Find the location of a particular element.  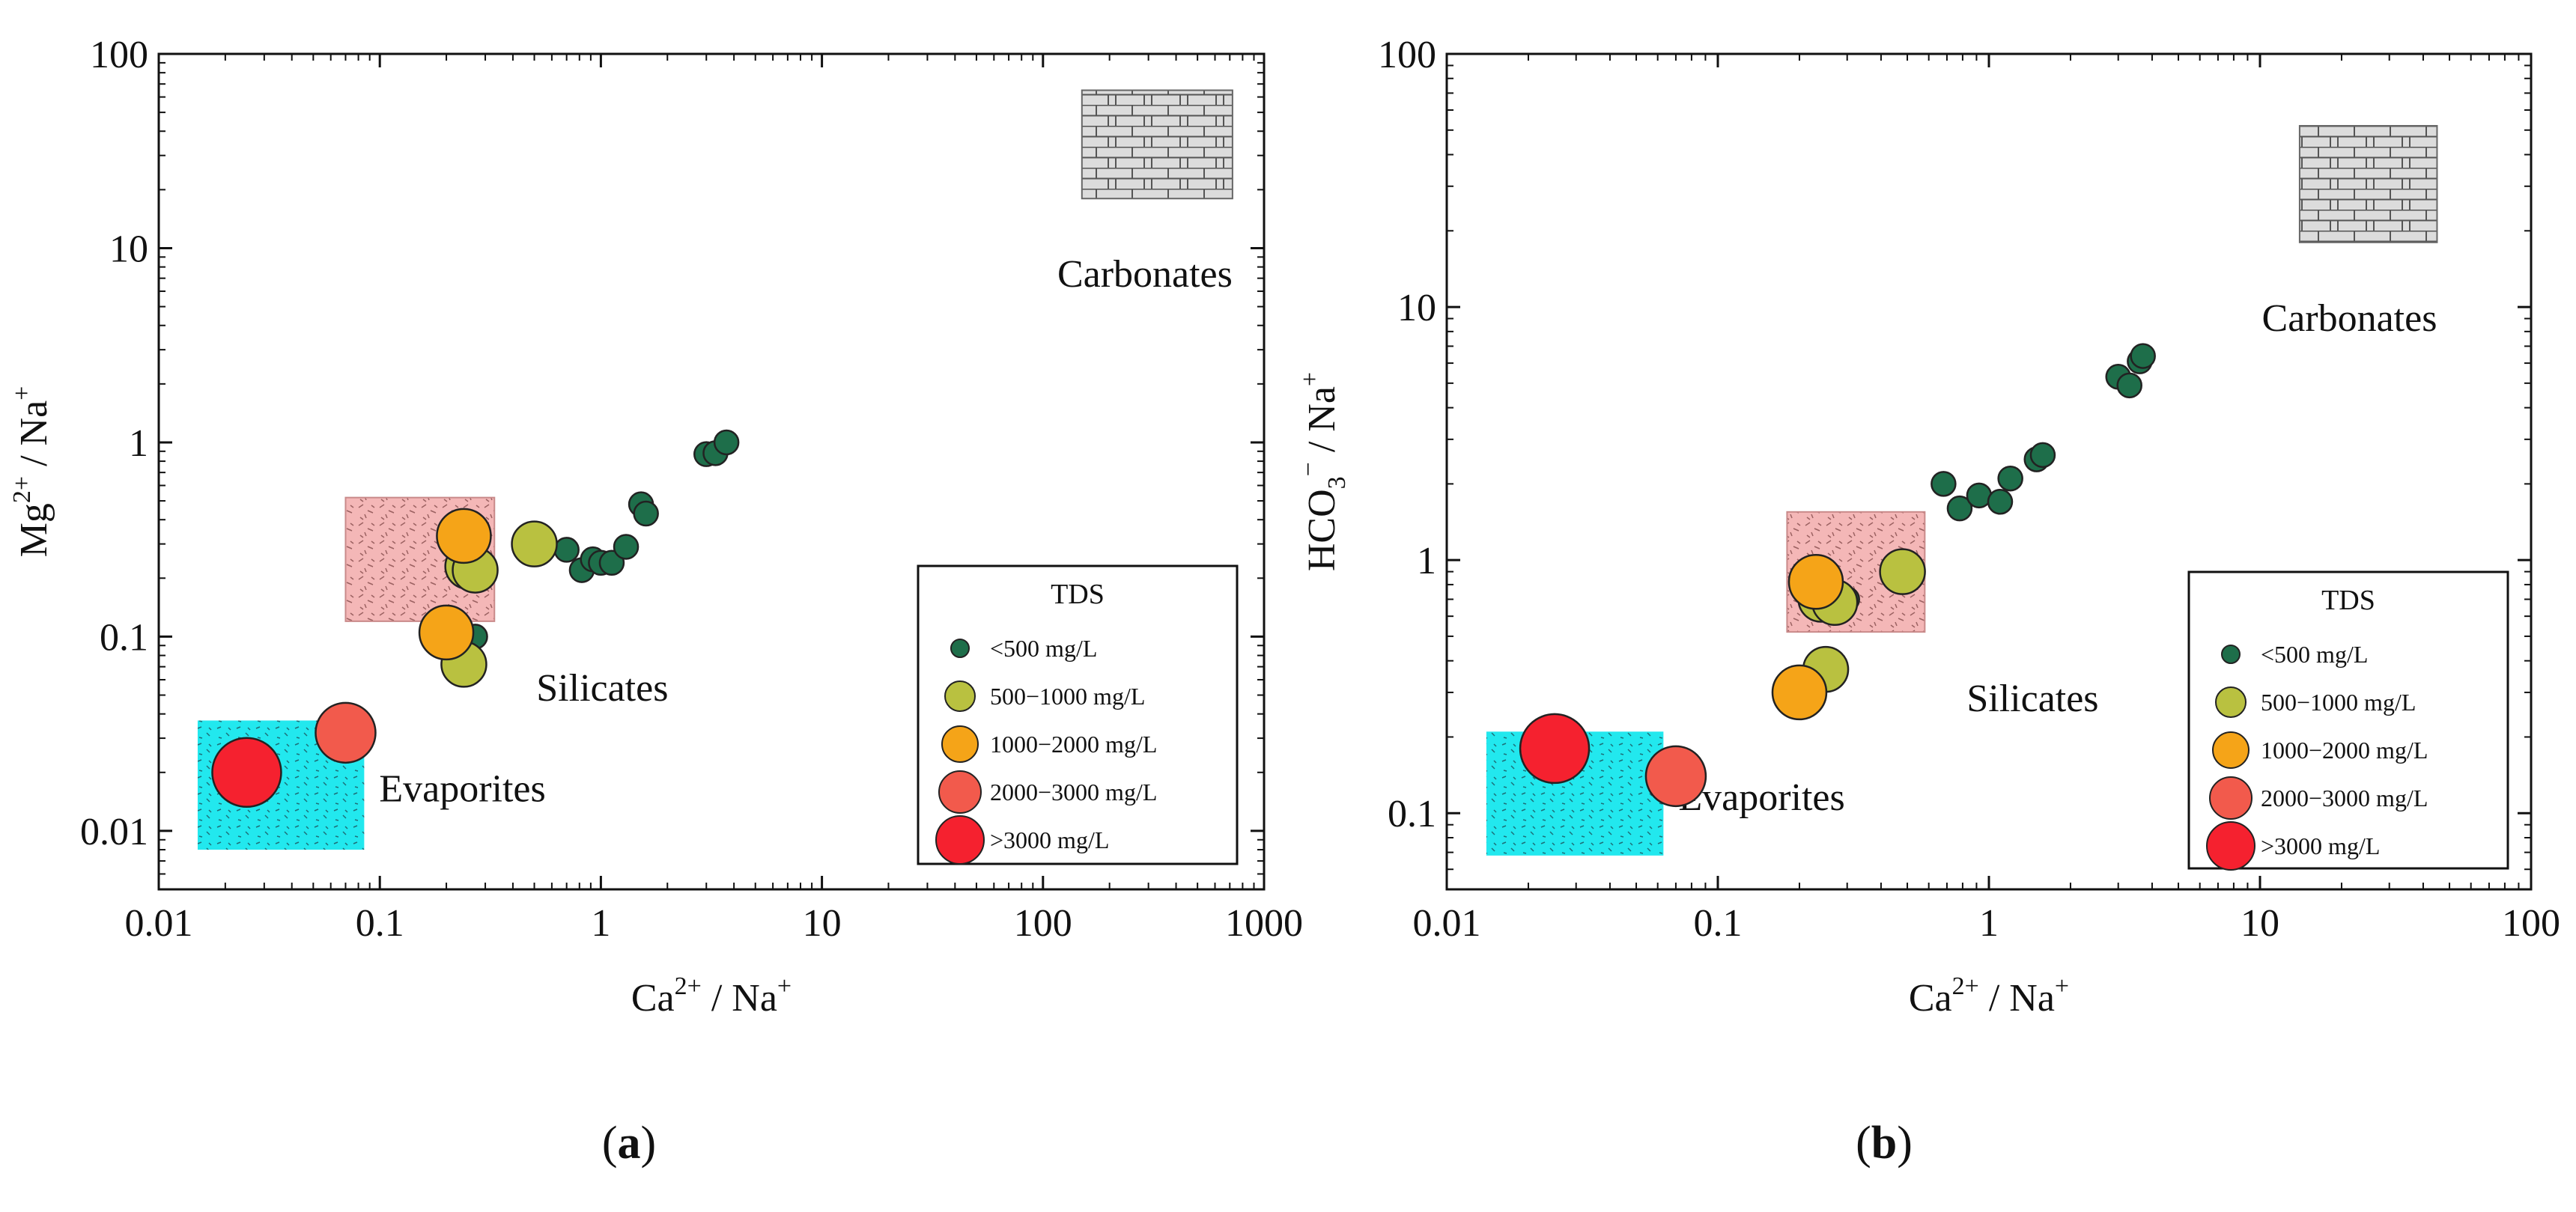

panel-caption: (b) is located at coordinates (1884, 1143).